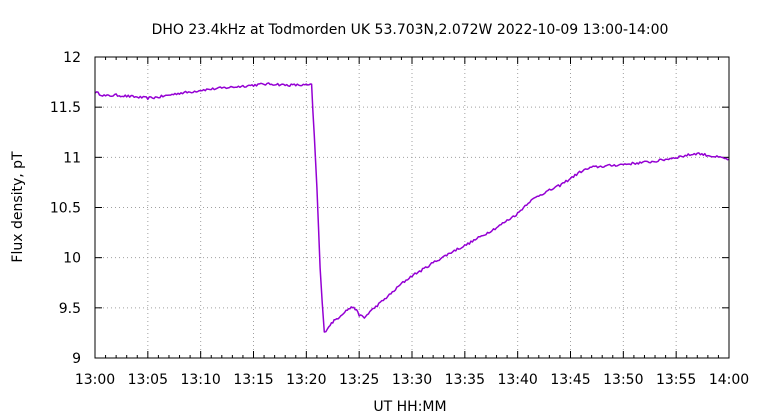  I want to click on y-tick-label: 11, so click(72, 158).